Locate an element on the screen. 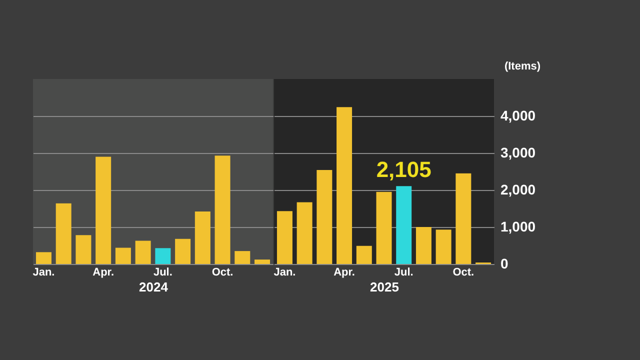  data-label: 2,105 is located at coordinates (404, 169).